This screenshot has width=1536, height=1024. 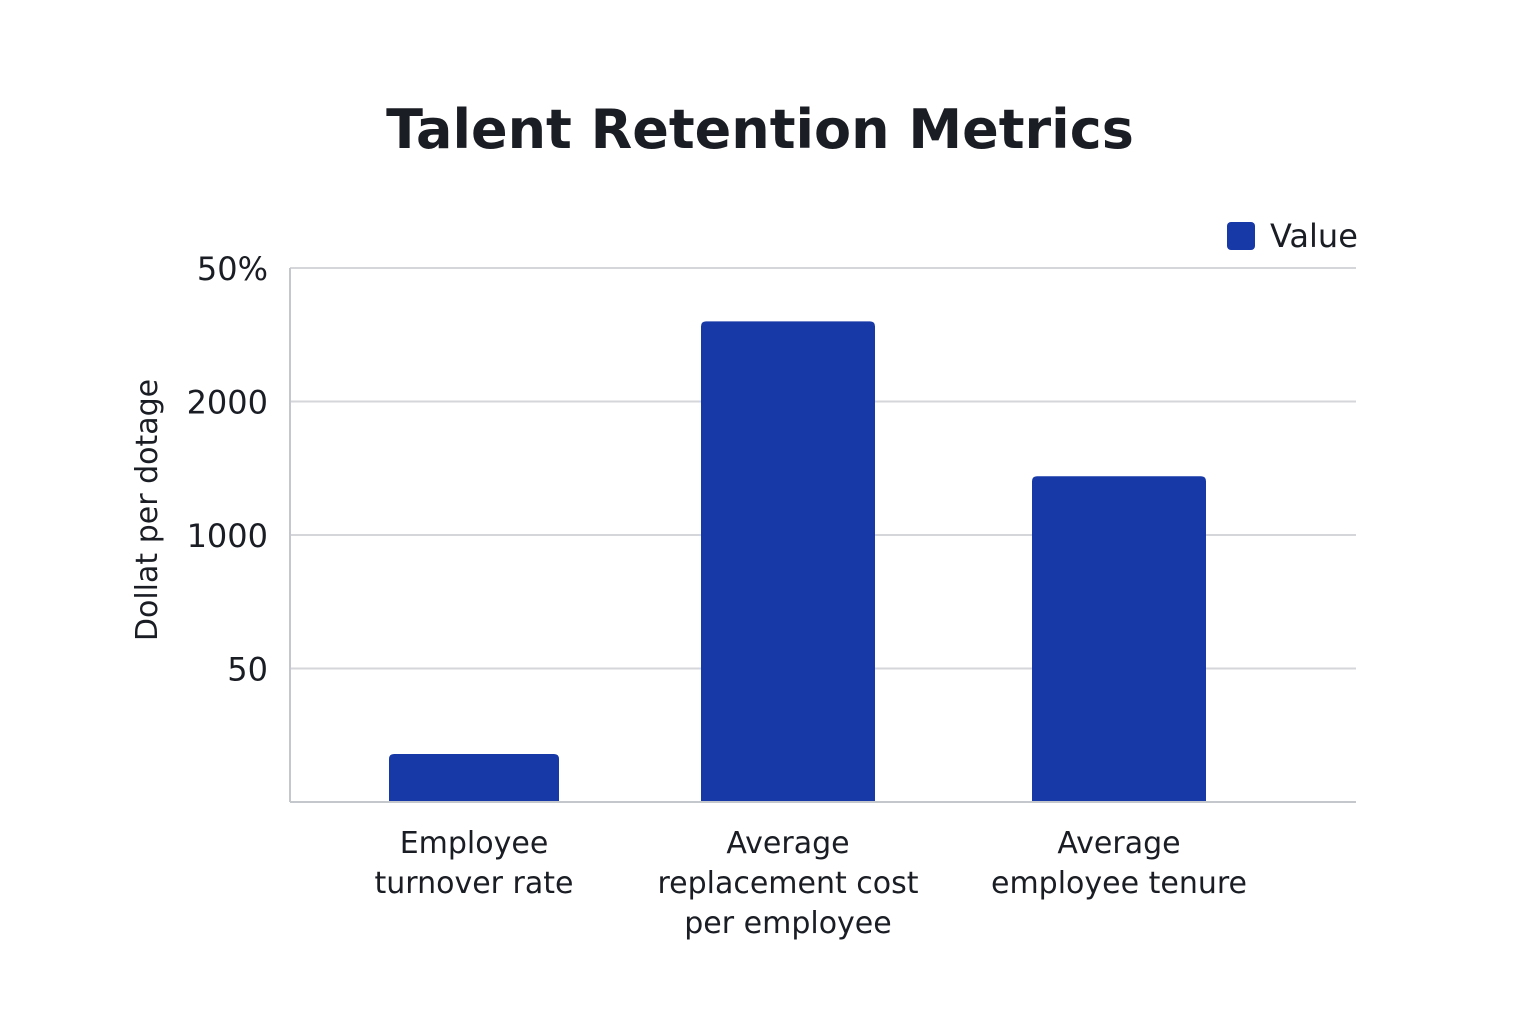 I want to click on category-label: Average replacement cost per employee, so click(x=787, y=883).